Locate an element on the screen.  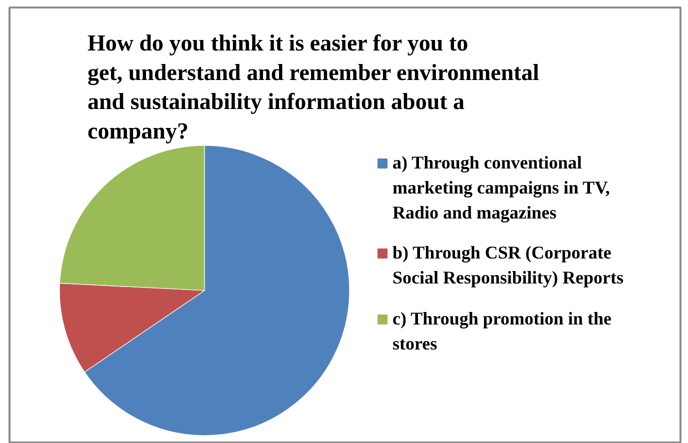
legend-label: c) Through promotion in the stores is located at coordinates (502, 331).